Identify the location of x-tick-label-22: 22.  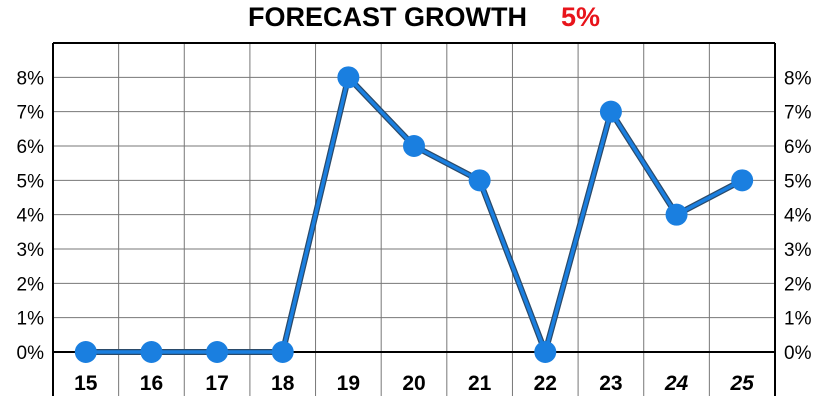
(545, 383).